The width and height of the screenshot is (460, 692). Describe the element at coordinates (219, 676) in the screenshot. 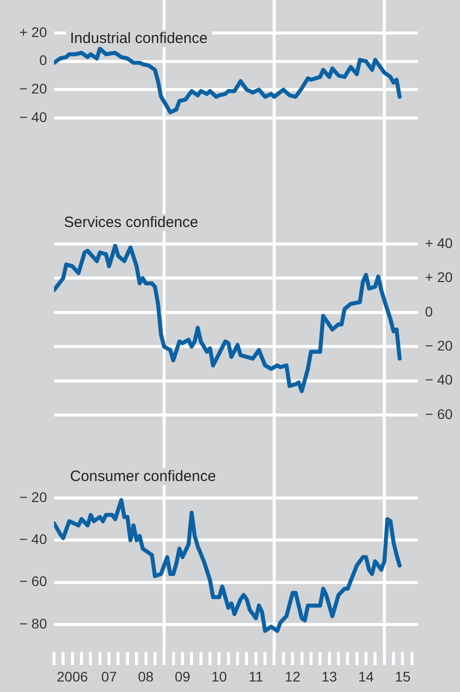

I see `x-tick-label: 10` at that location.